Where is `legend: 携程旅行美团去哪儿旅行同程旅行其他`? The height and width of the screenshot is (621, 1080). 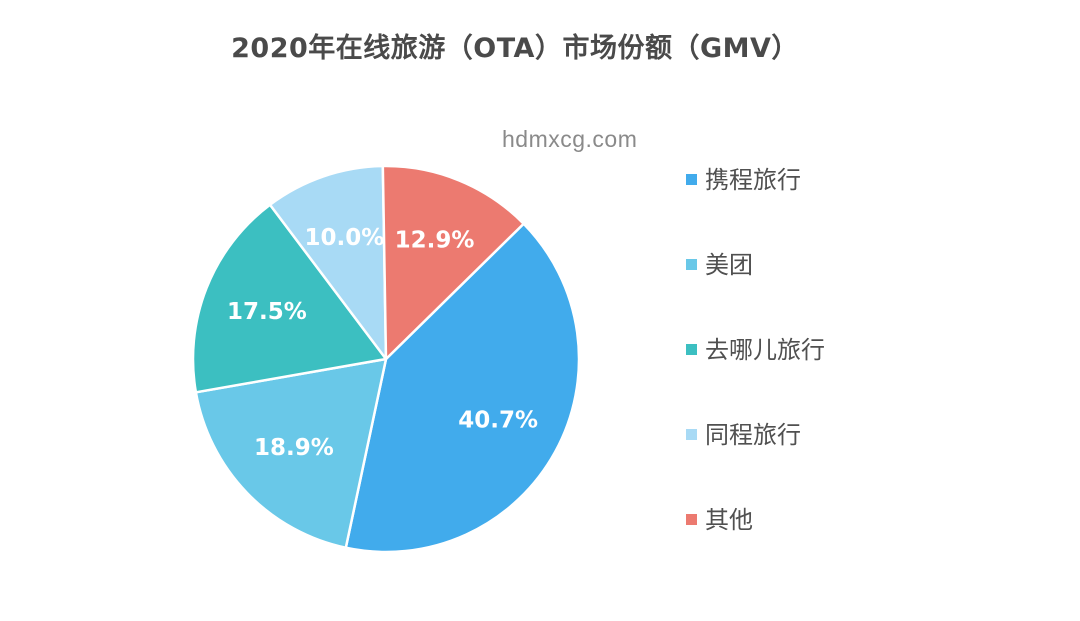 legend: 携程旅行美团去哪儿旅行同程旅行其他 is located at coordinates (755, 372).